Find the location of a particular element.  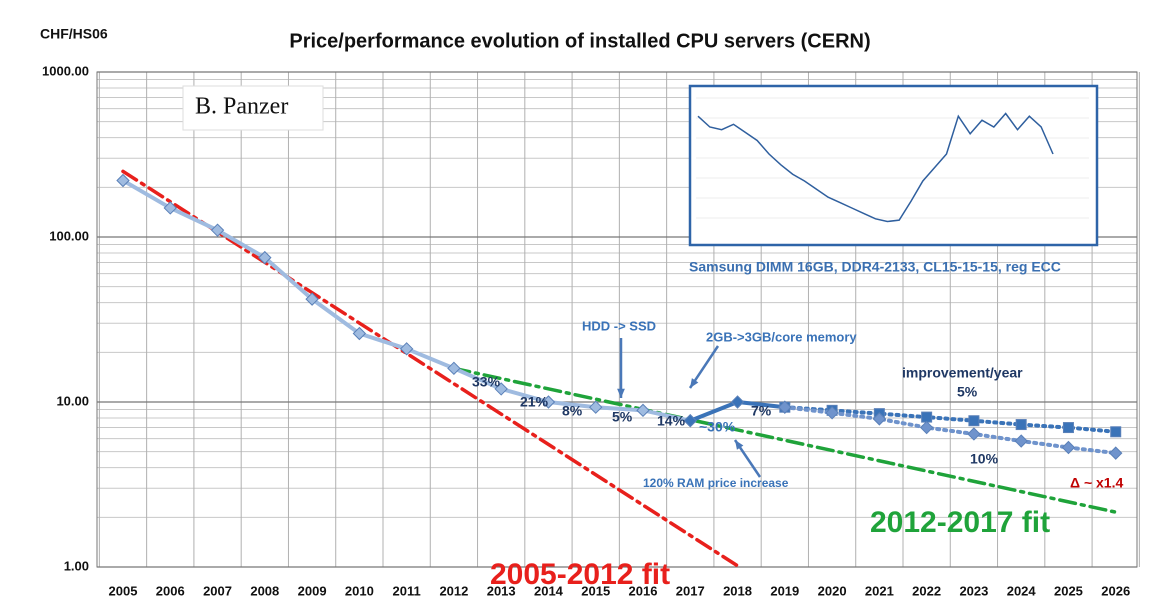

author-box is located at coordinates (253, 108).